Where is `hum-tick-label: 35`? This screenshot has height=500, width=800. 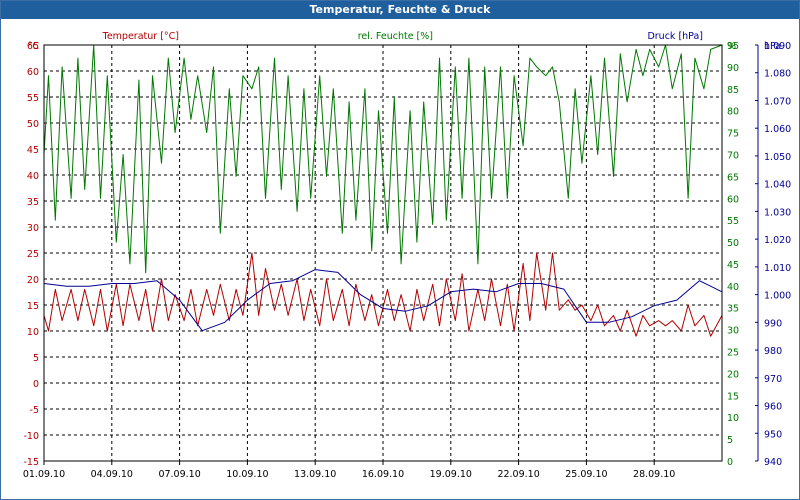 hum-tick-label: 35 is located at coordinates (733, 309).